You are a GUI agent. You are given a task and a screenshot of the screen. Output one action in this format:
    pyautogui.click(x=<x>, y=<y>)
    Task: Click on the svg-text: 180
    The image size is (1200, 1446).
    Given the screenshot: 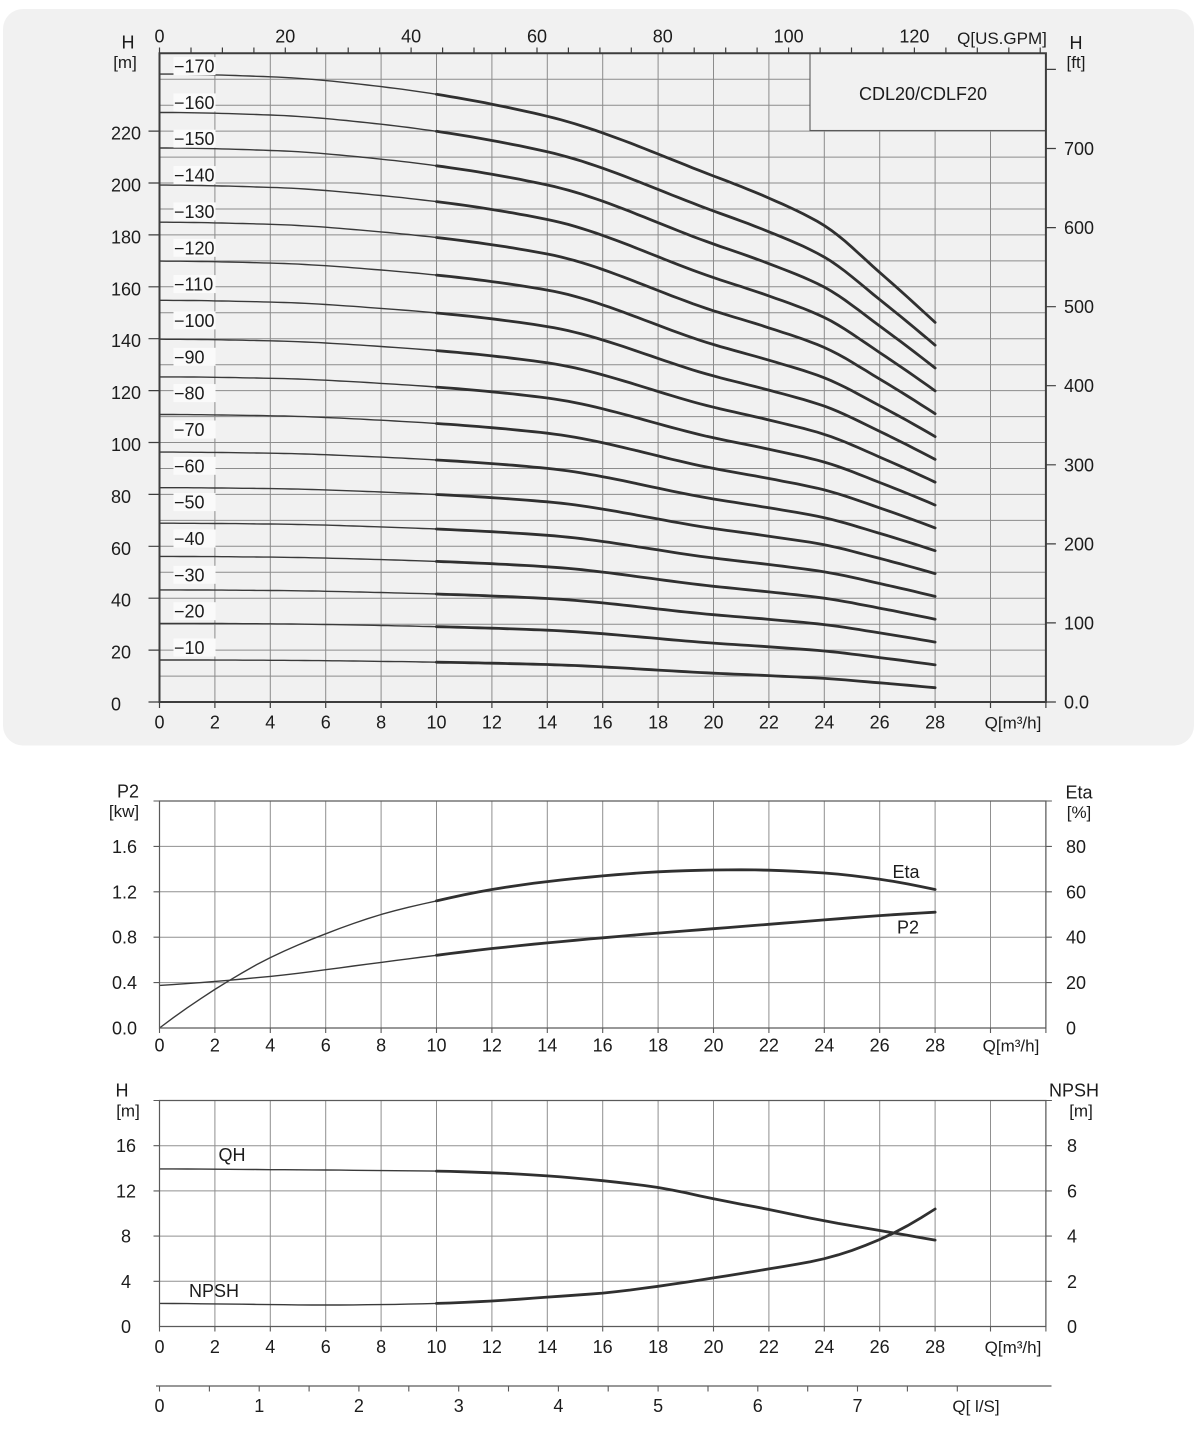 What is the action you would take?
    pyautogui.click(x=126, y=237)
    